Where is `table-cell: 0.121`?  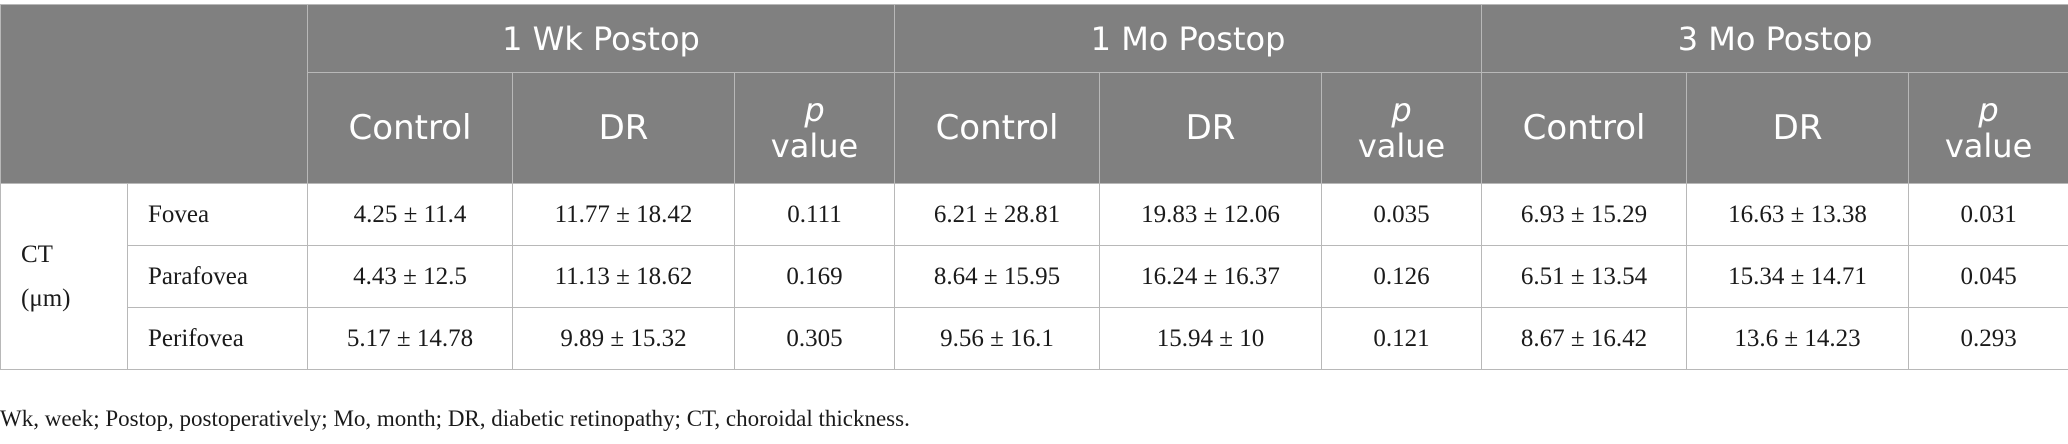
table-cell: 0.121 is located at coordinates (1402, 338).